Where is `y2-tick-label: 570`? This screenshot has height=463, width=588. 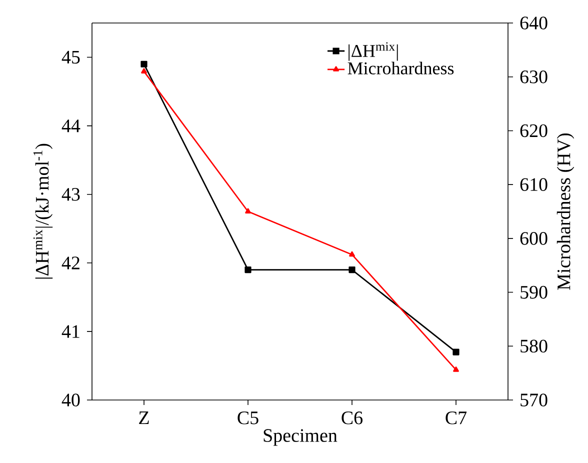
y2-tick-label: 570 is located at coordinates (534, 400).